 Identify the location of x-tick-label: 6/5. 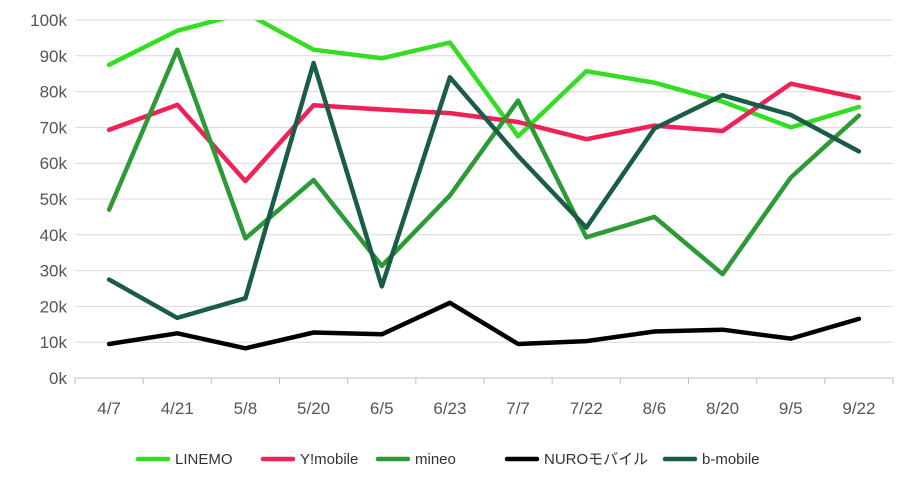
(382, 408).